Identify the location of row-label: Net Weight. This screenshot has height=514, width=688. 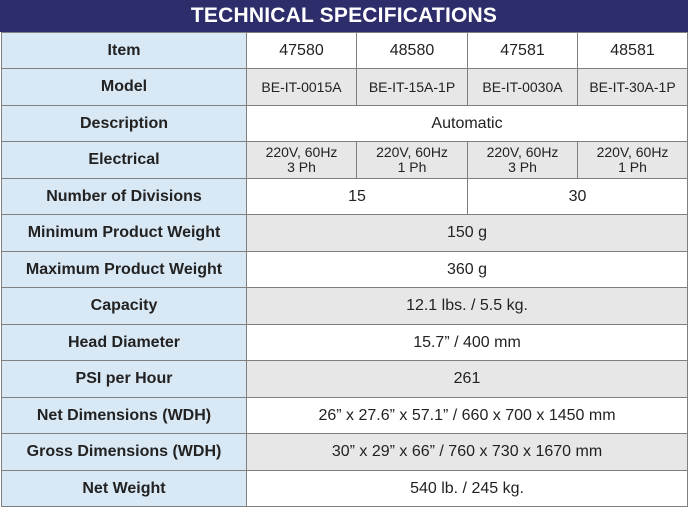
(124, 488).